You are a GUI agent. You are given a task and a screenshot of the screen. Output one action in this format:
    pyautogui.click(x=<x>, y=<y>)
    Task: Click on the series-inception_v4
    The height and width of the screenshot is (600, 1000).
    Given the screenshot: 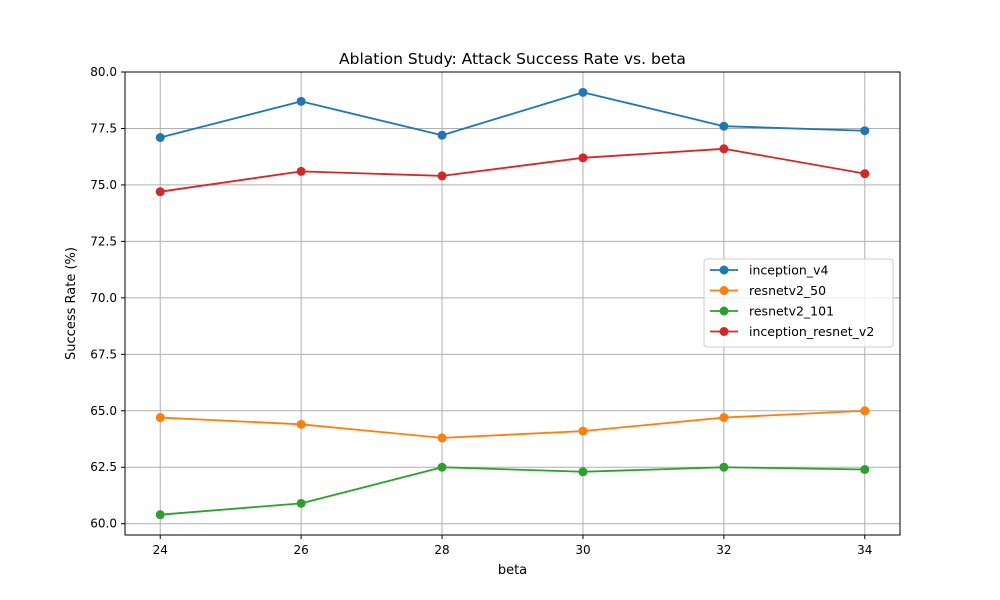 What is the action you would take?
    pyautogui.click(x=512, y=114)
    